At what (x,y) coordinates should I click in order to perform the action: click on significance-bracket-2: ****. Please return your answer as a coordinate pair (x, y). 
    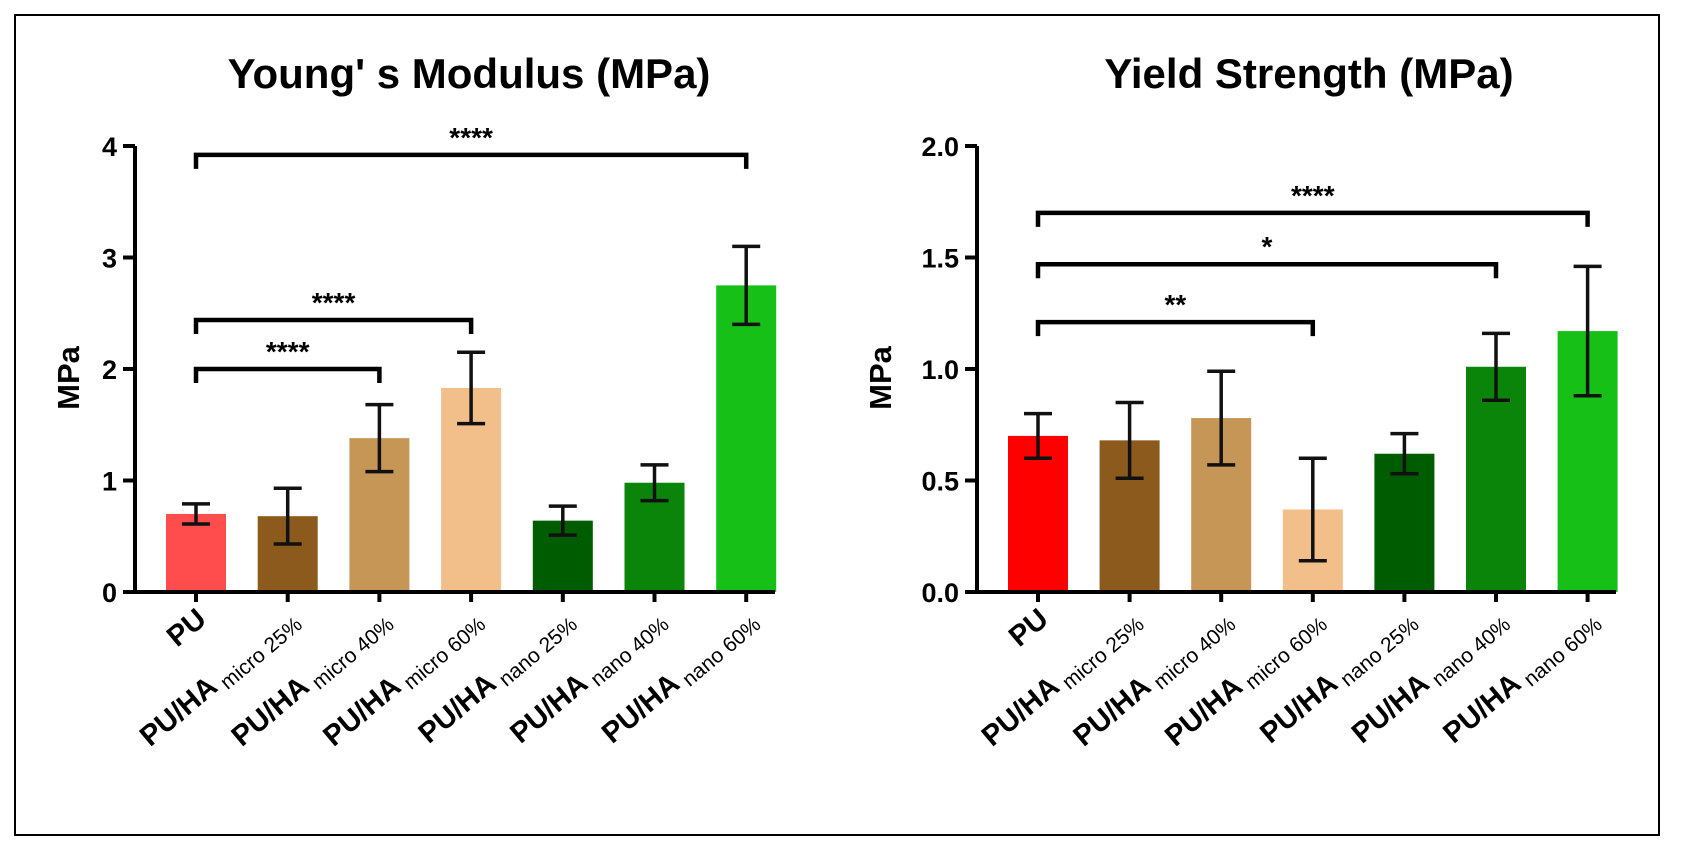
    Looking at the image, I should click on (287, 359).